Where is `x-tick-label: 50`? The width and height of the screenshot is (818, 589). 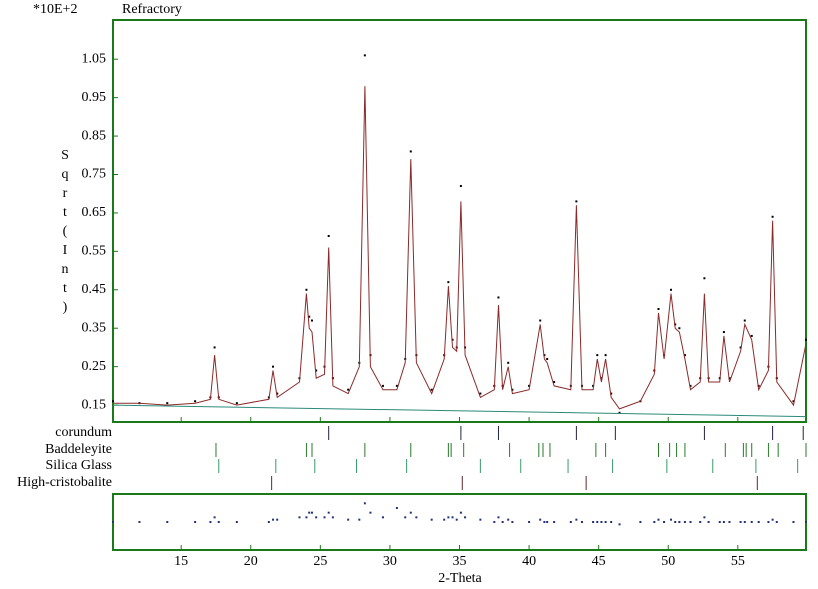 x-tick-label: 50 is located at coordinates (668, 561).